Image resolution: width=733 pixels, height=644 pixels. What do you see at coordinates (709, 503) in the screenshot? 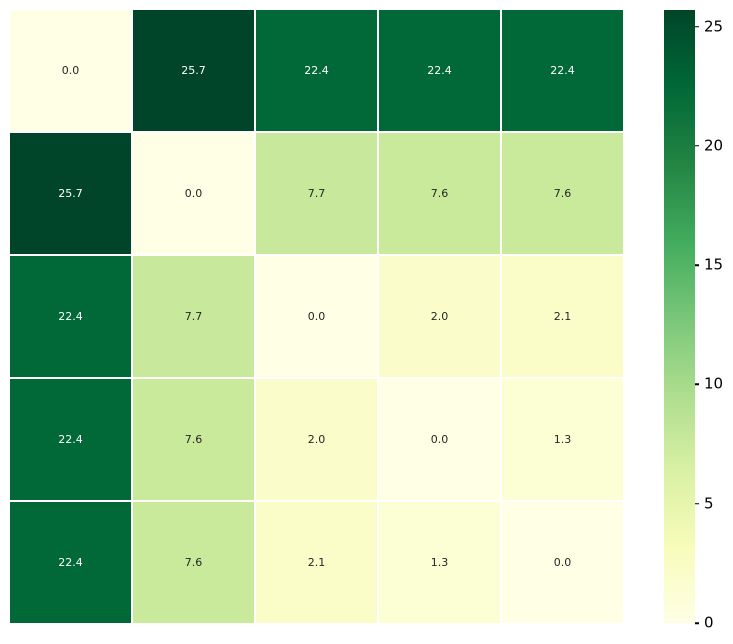
I see `colorbar-tick-label: 5` at bounding box center [709, 503].